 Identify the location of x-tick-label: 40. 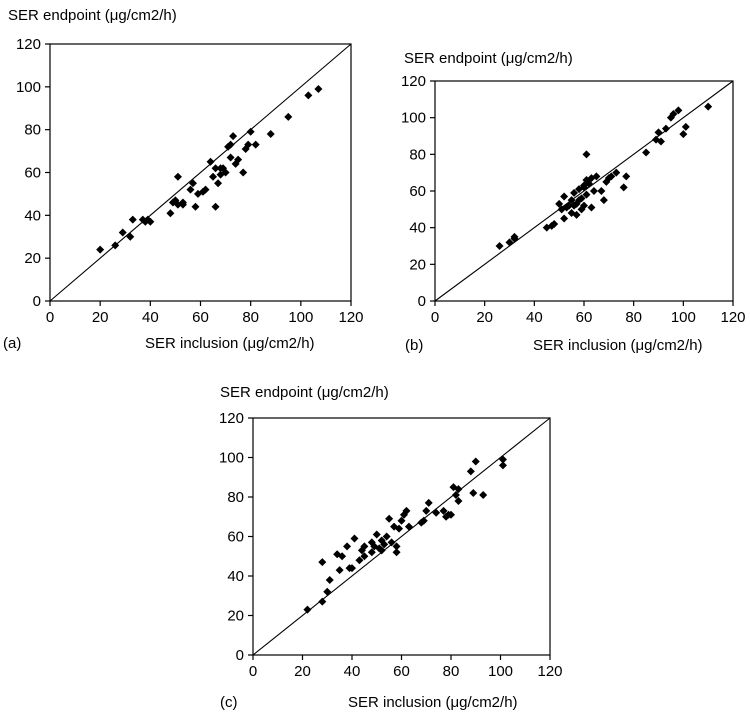
(352, 671).